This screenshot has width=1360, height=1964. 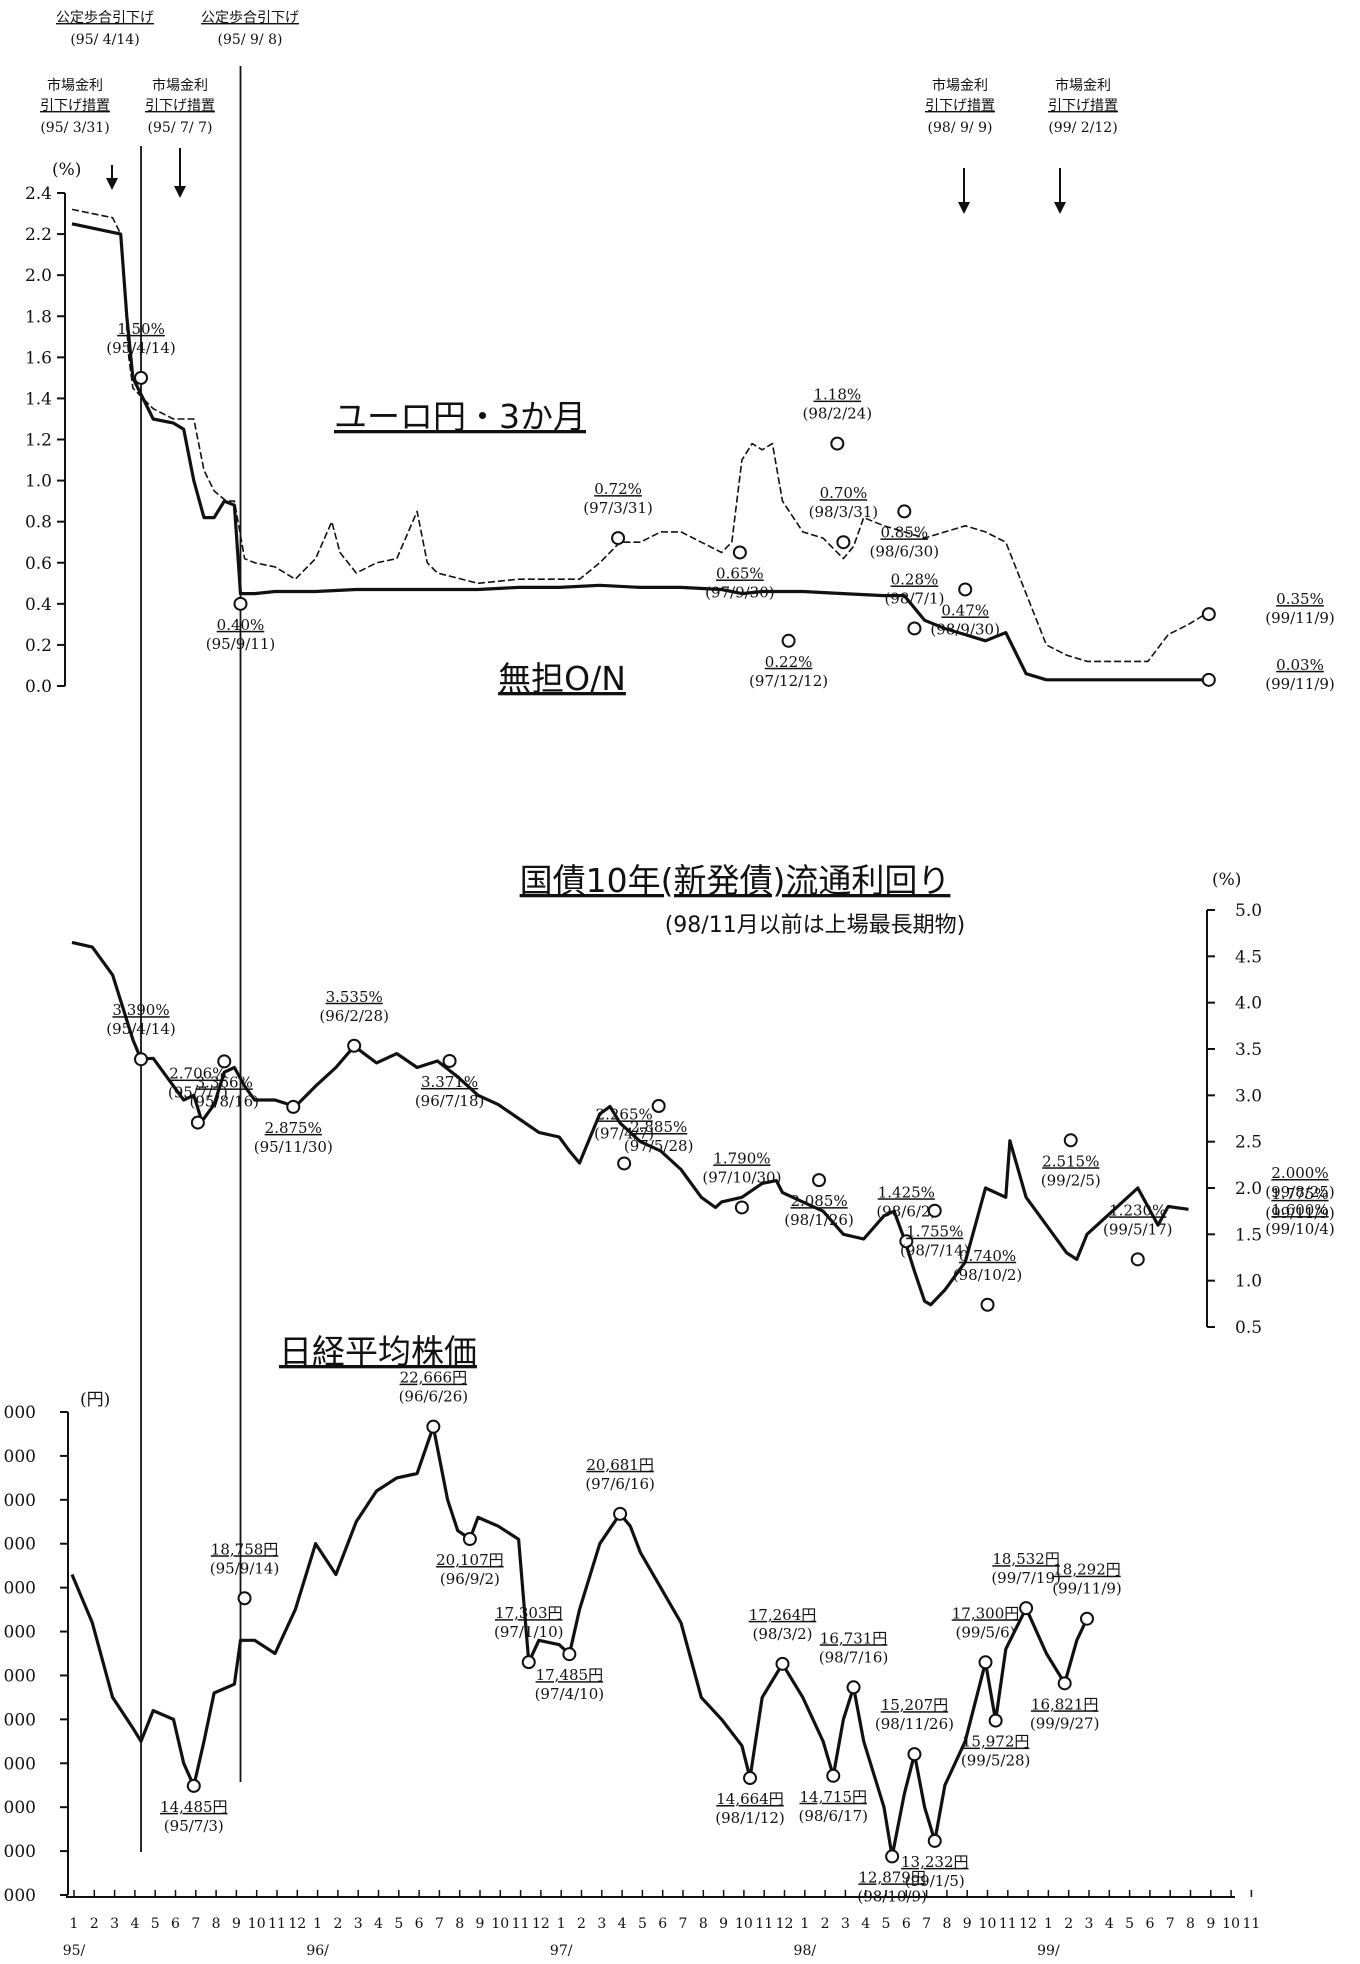 What do you see at coordinates (815, 925) in the screenshot?
I see `chart-subtitle-jgb: (98/11月以前は上場最長期物)` at bounding box center [815, 925].